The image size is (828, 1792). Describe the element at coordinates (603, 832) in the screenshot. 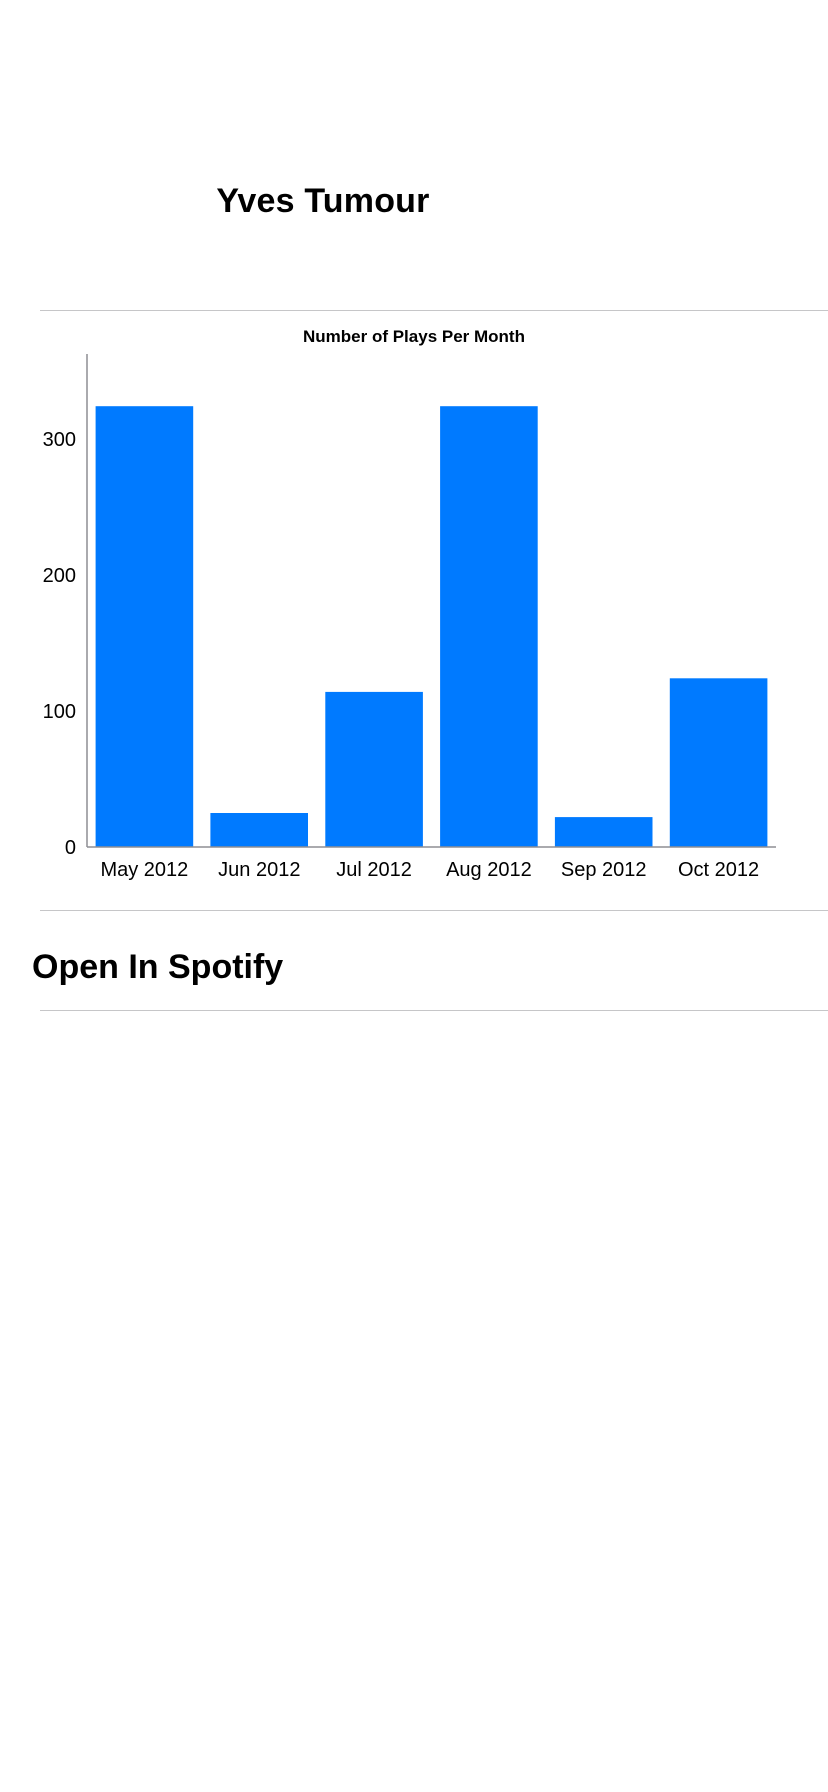

I see `bar-sep-2012` at that location.